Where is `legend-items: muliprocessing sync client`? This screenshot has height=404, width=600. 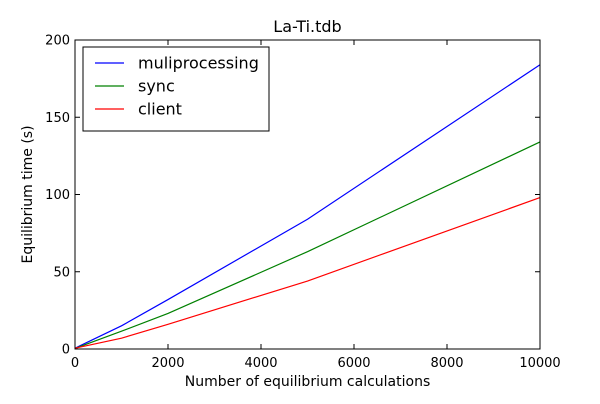
legend-items: muliprocessing sync client is located at coordinates (177, 86).